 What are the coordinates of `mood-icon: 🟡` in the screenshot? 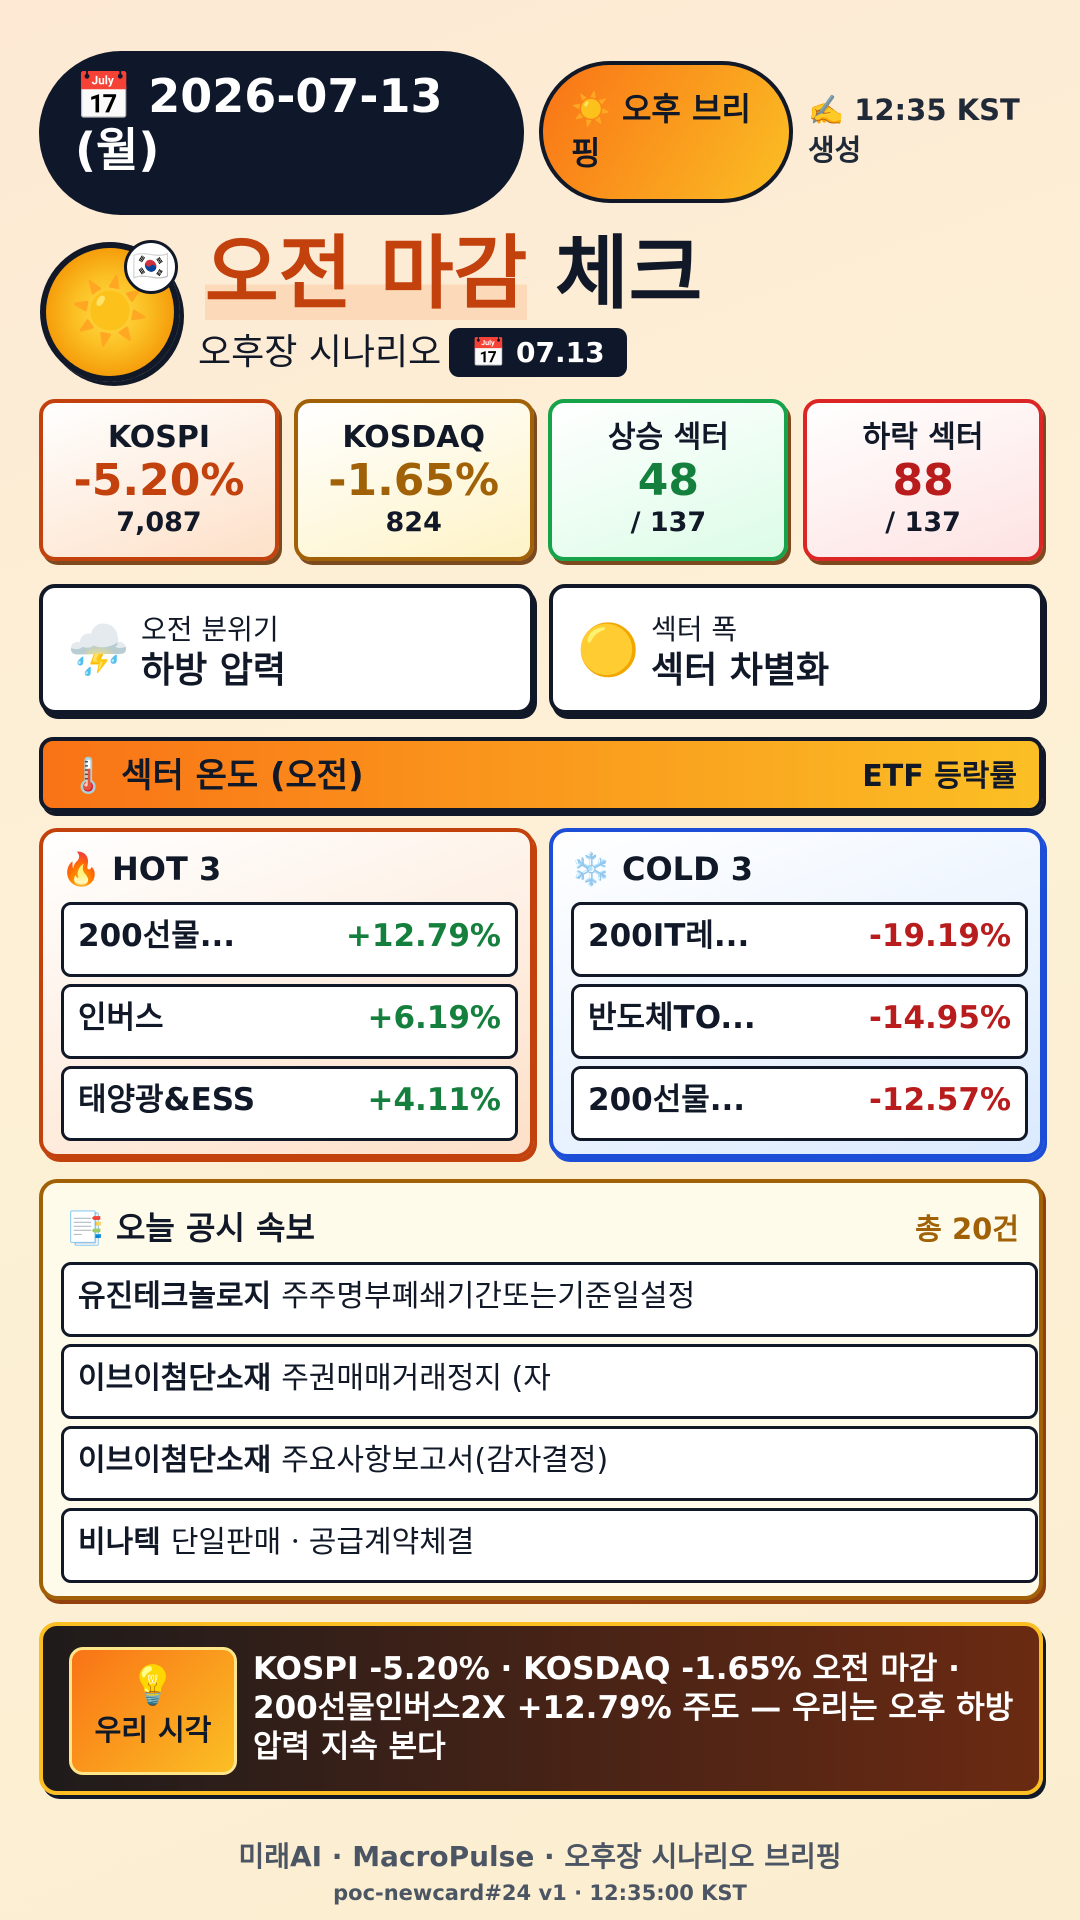 It's located at (608, 650).